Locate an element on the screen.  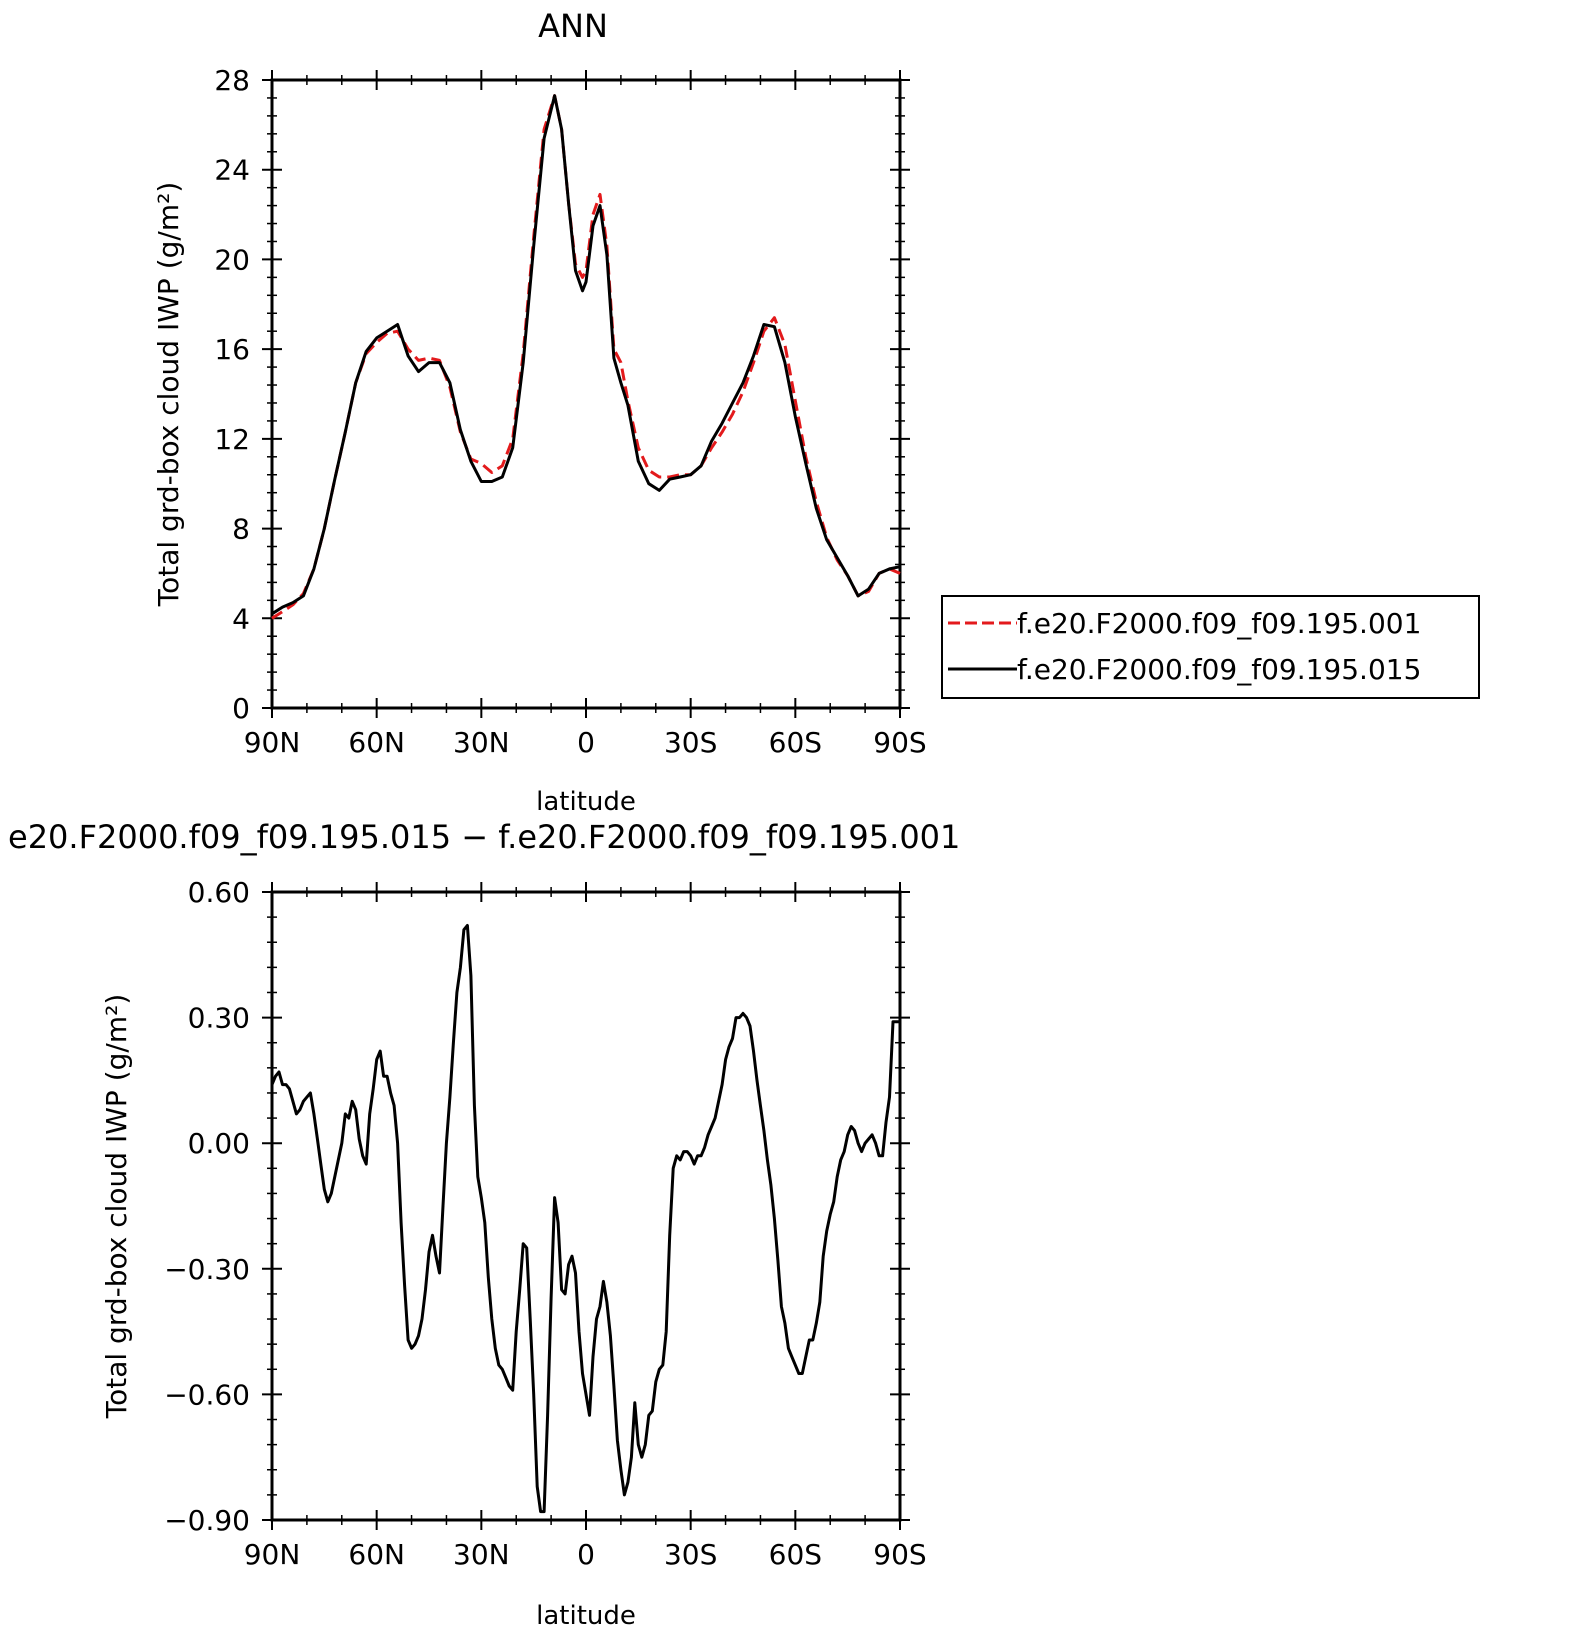
y-tick-label: 0.00 is located at coordinates (219, 1143).